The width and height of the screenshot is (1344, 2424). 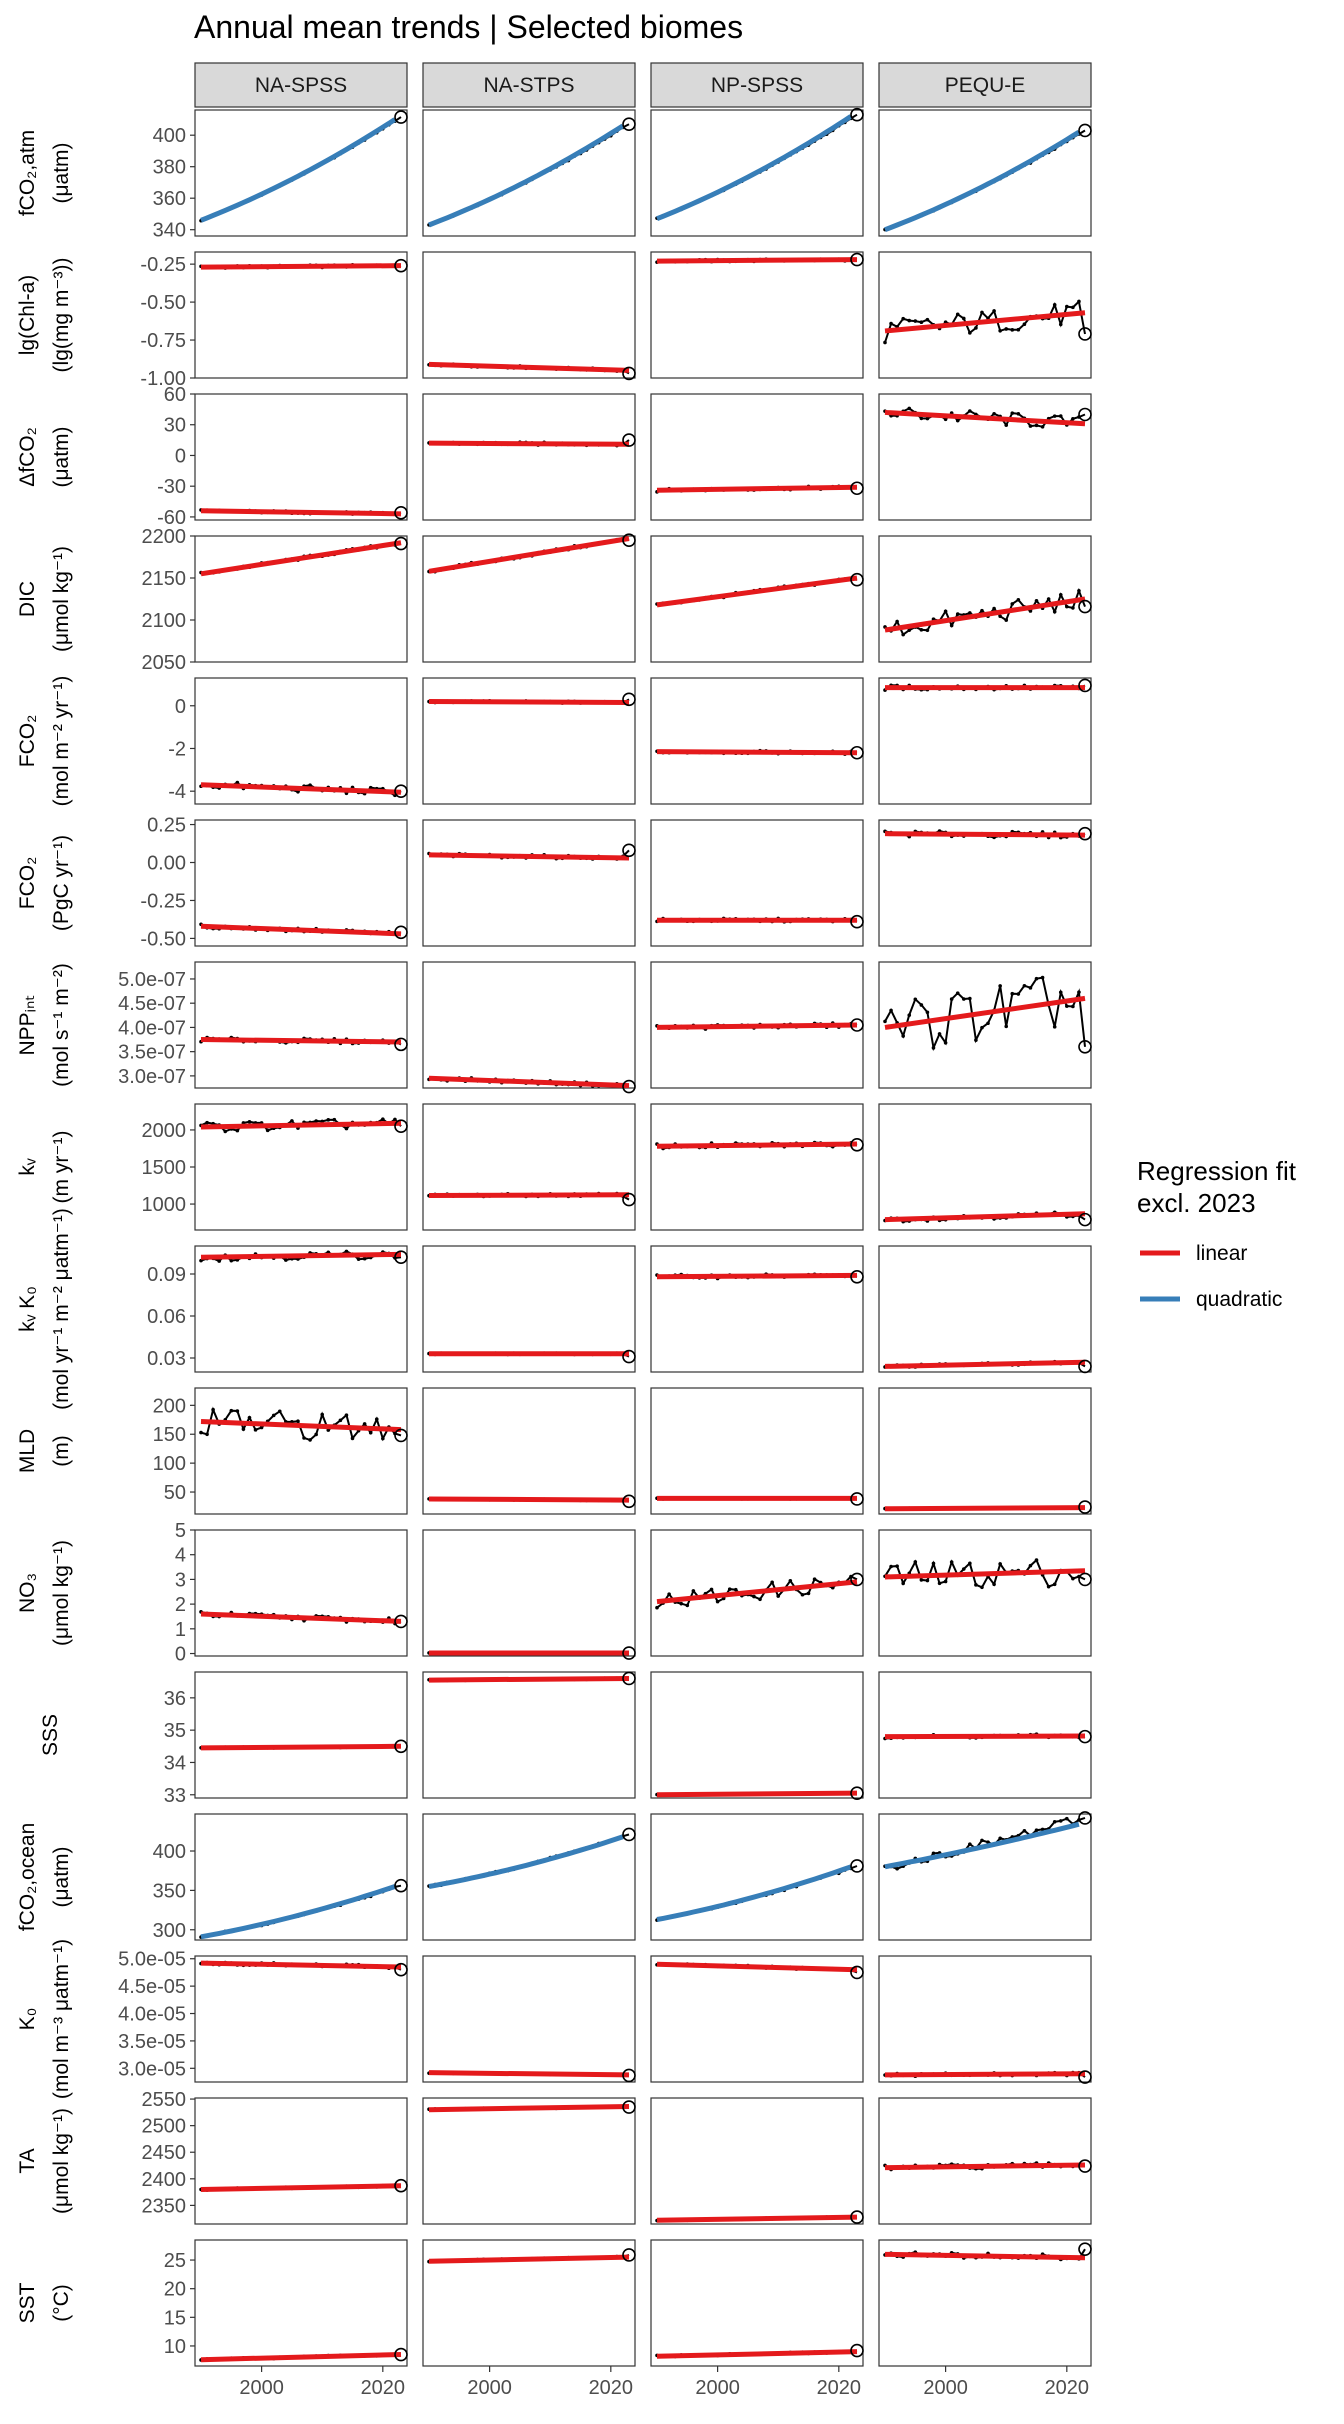 What do you see at coordinates (27, 1877) in the screenshot?
I see `y-axis-label-line: fCO₂,ocean` at bounding box center [27, 1877].